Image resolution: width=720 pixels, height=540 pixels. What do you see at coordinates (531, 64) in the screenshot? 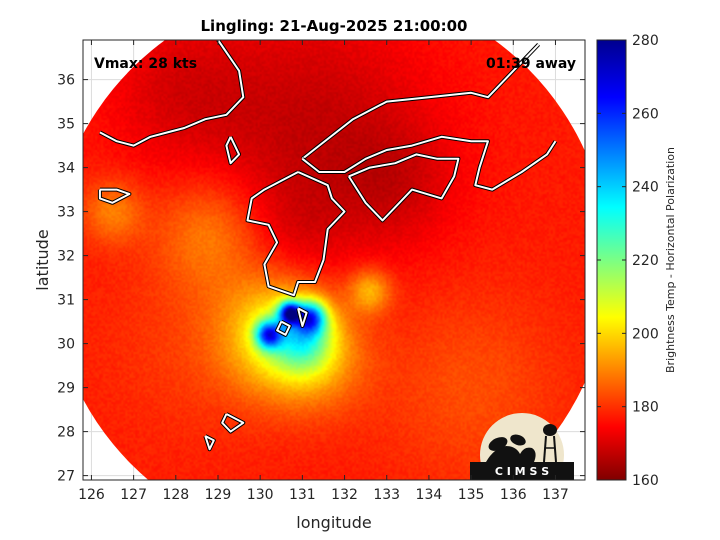
I see `time-away-annotation: 01:39 away` at bounding box center [531, 64].